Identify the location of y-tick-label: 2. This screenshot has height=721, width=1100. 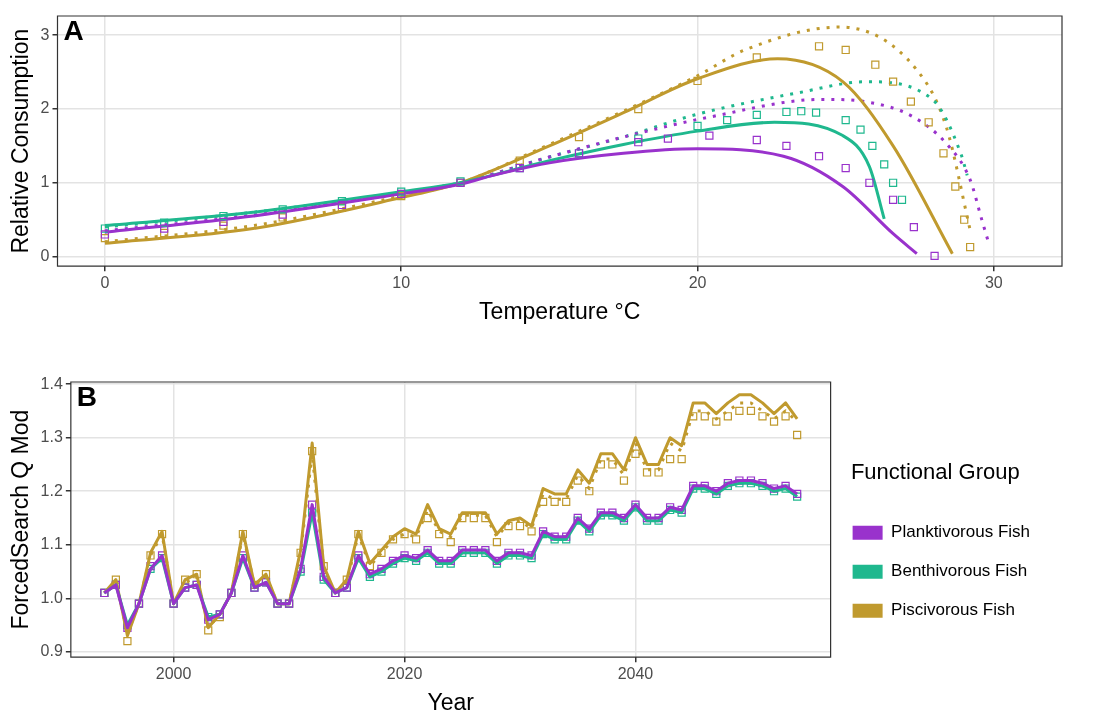
(45, 108).